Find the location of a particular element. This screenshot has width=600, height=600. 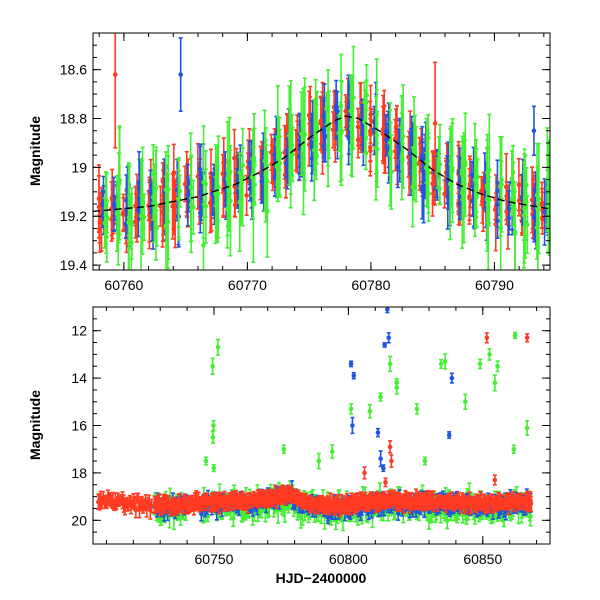

top-x-tick-label: 60790 is located at coordinates (494, 285).